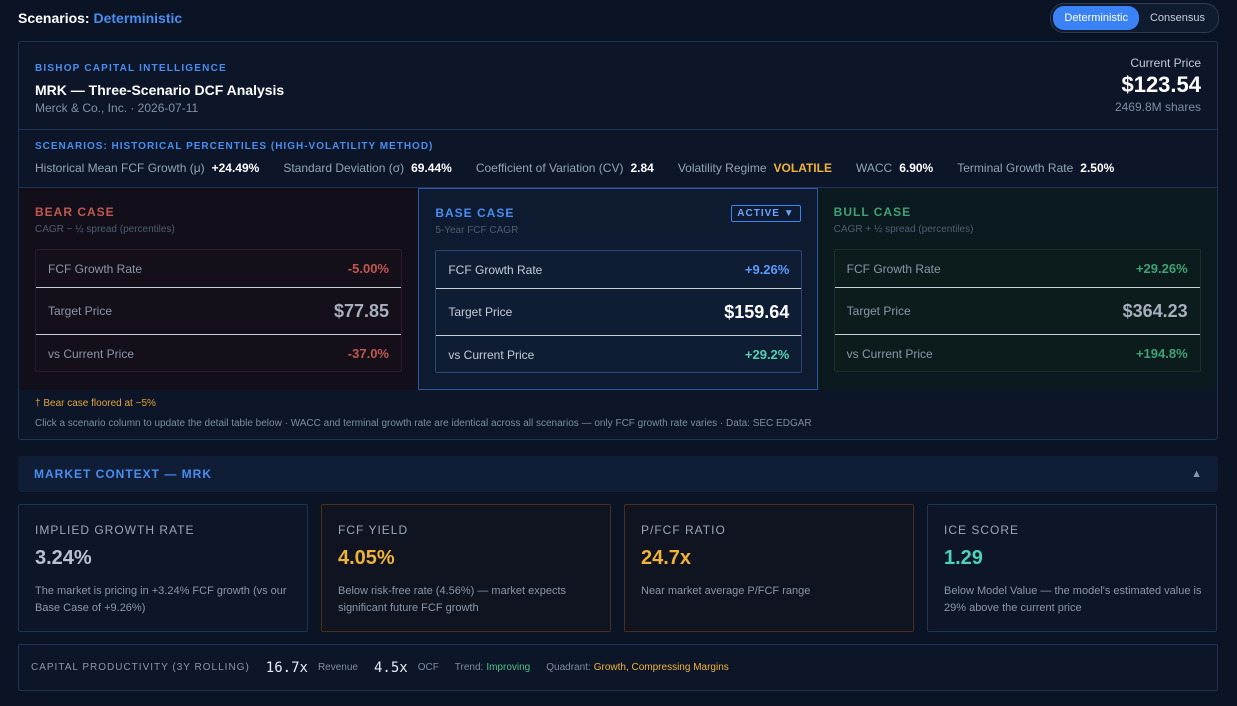 The image size is (1237, 706). I want to click on bear-target-row: Target Price $77.85, so click(218, 311).